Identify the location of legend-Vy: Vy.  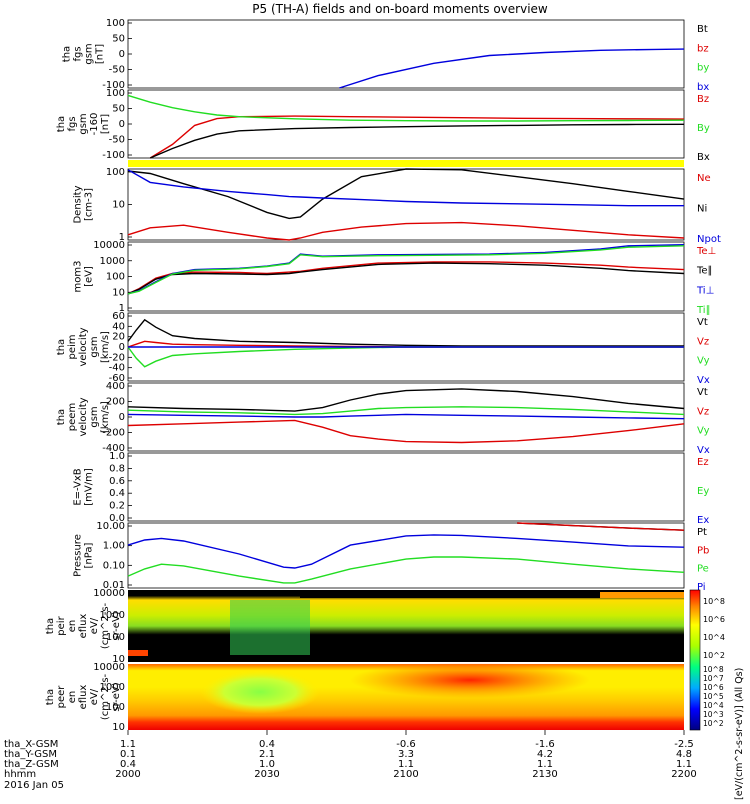
(703, 431).